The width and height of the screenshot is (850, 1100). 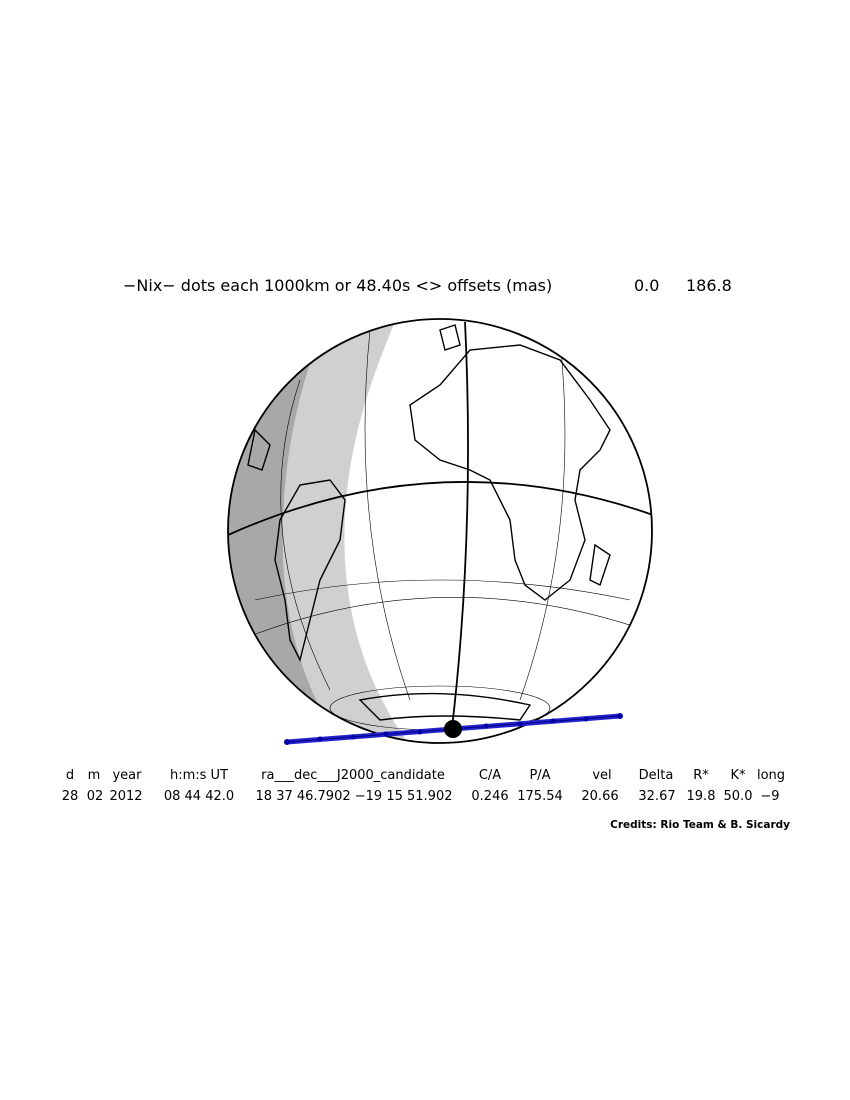 I want to click on path-dots, so click(x=453, y=729).